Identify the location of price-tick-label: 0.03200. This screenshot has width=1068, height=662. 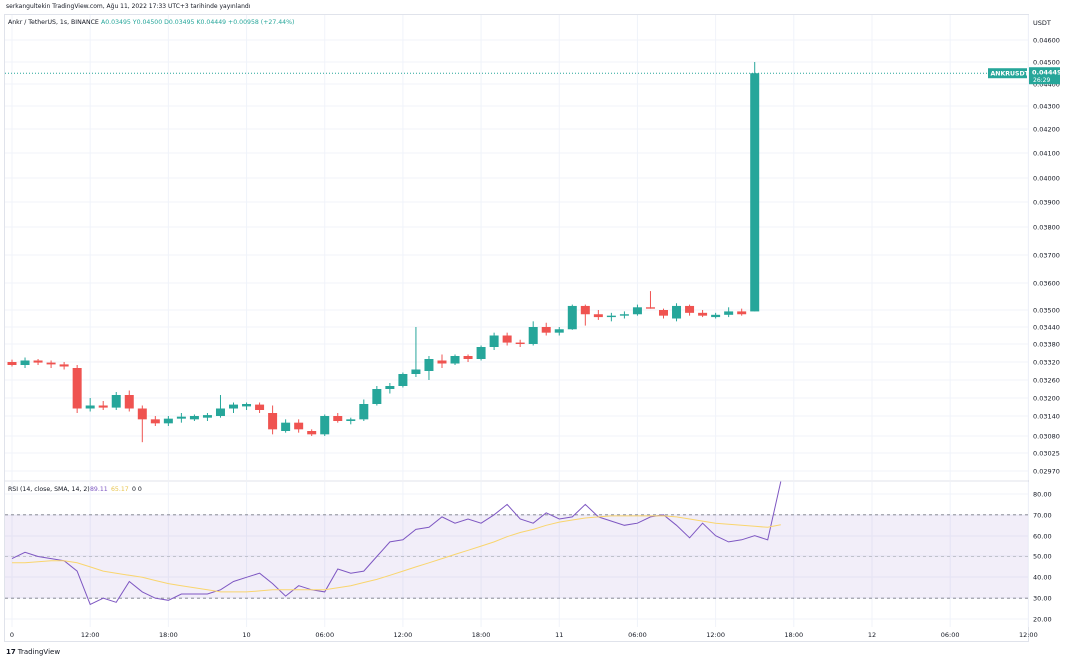
(1046, 399).